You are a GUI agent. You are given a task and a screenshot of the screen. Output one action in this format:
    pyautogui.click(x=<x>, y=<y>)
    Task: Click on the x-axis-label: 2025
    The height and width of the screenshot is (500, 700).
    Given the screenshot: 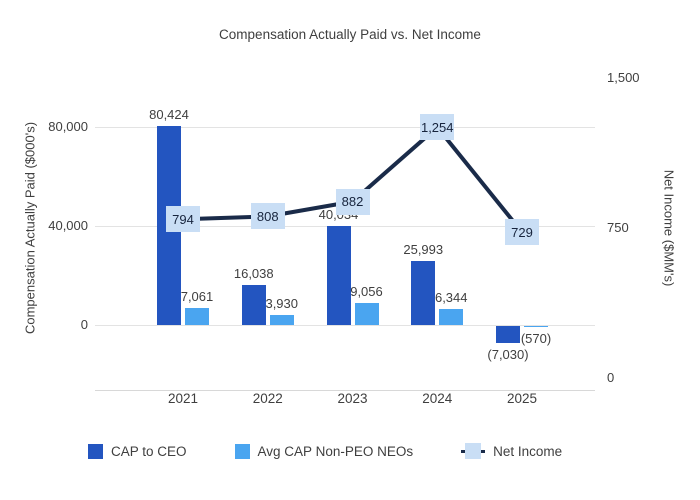 What is the action you would take?
    pyautogui.click(x=522, y=398)
    